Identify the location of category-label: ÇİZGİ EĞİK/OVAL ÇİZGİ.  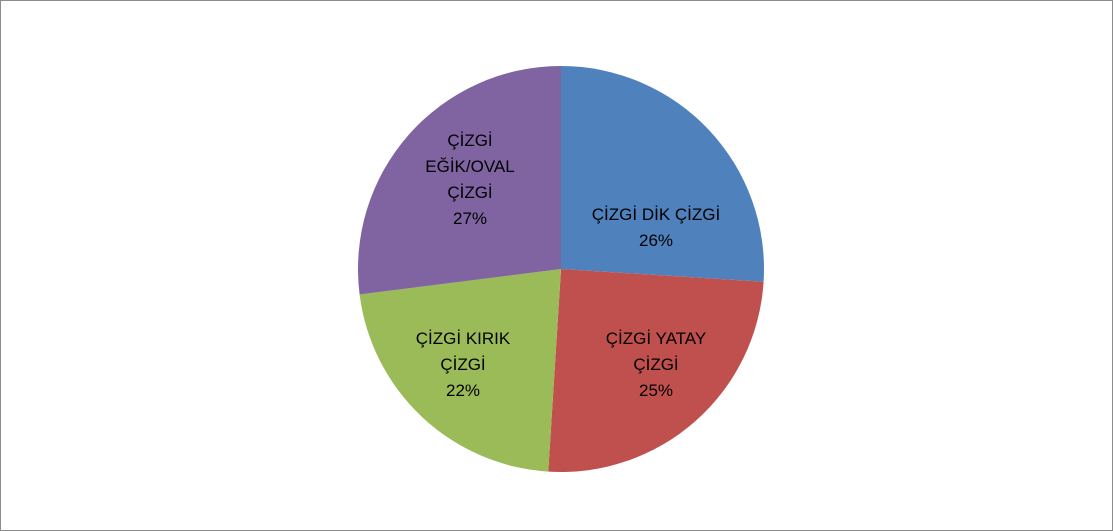
(470, 166).